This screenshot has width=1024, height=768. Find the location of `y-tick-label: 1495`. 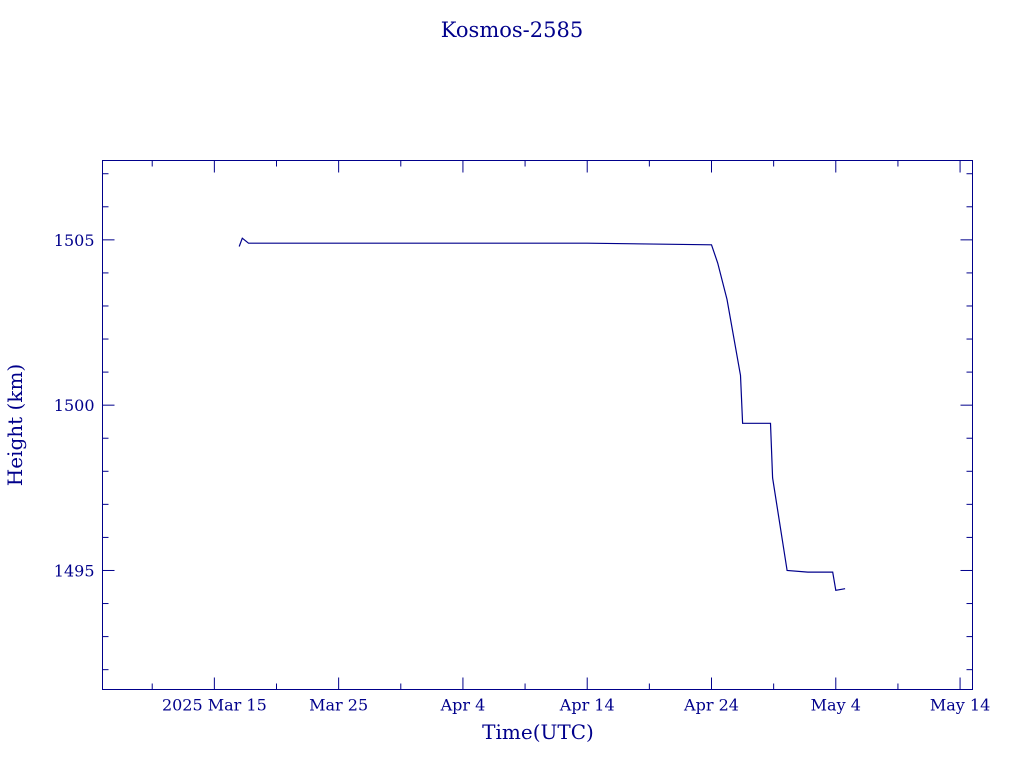

y-tick-label: 1495 is located at coordinates (74, 570).